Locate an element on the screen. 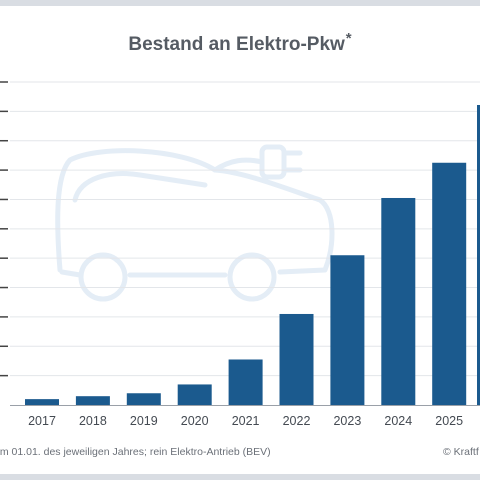  x-tick-label: 2018 is located at coordinates (93, 421).